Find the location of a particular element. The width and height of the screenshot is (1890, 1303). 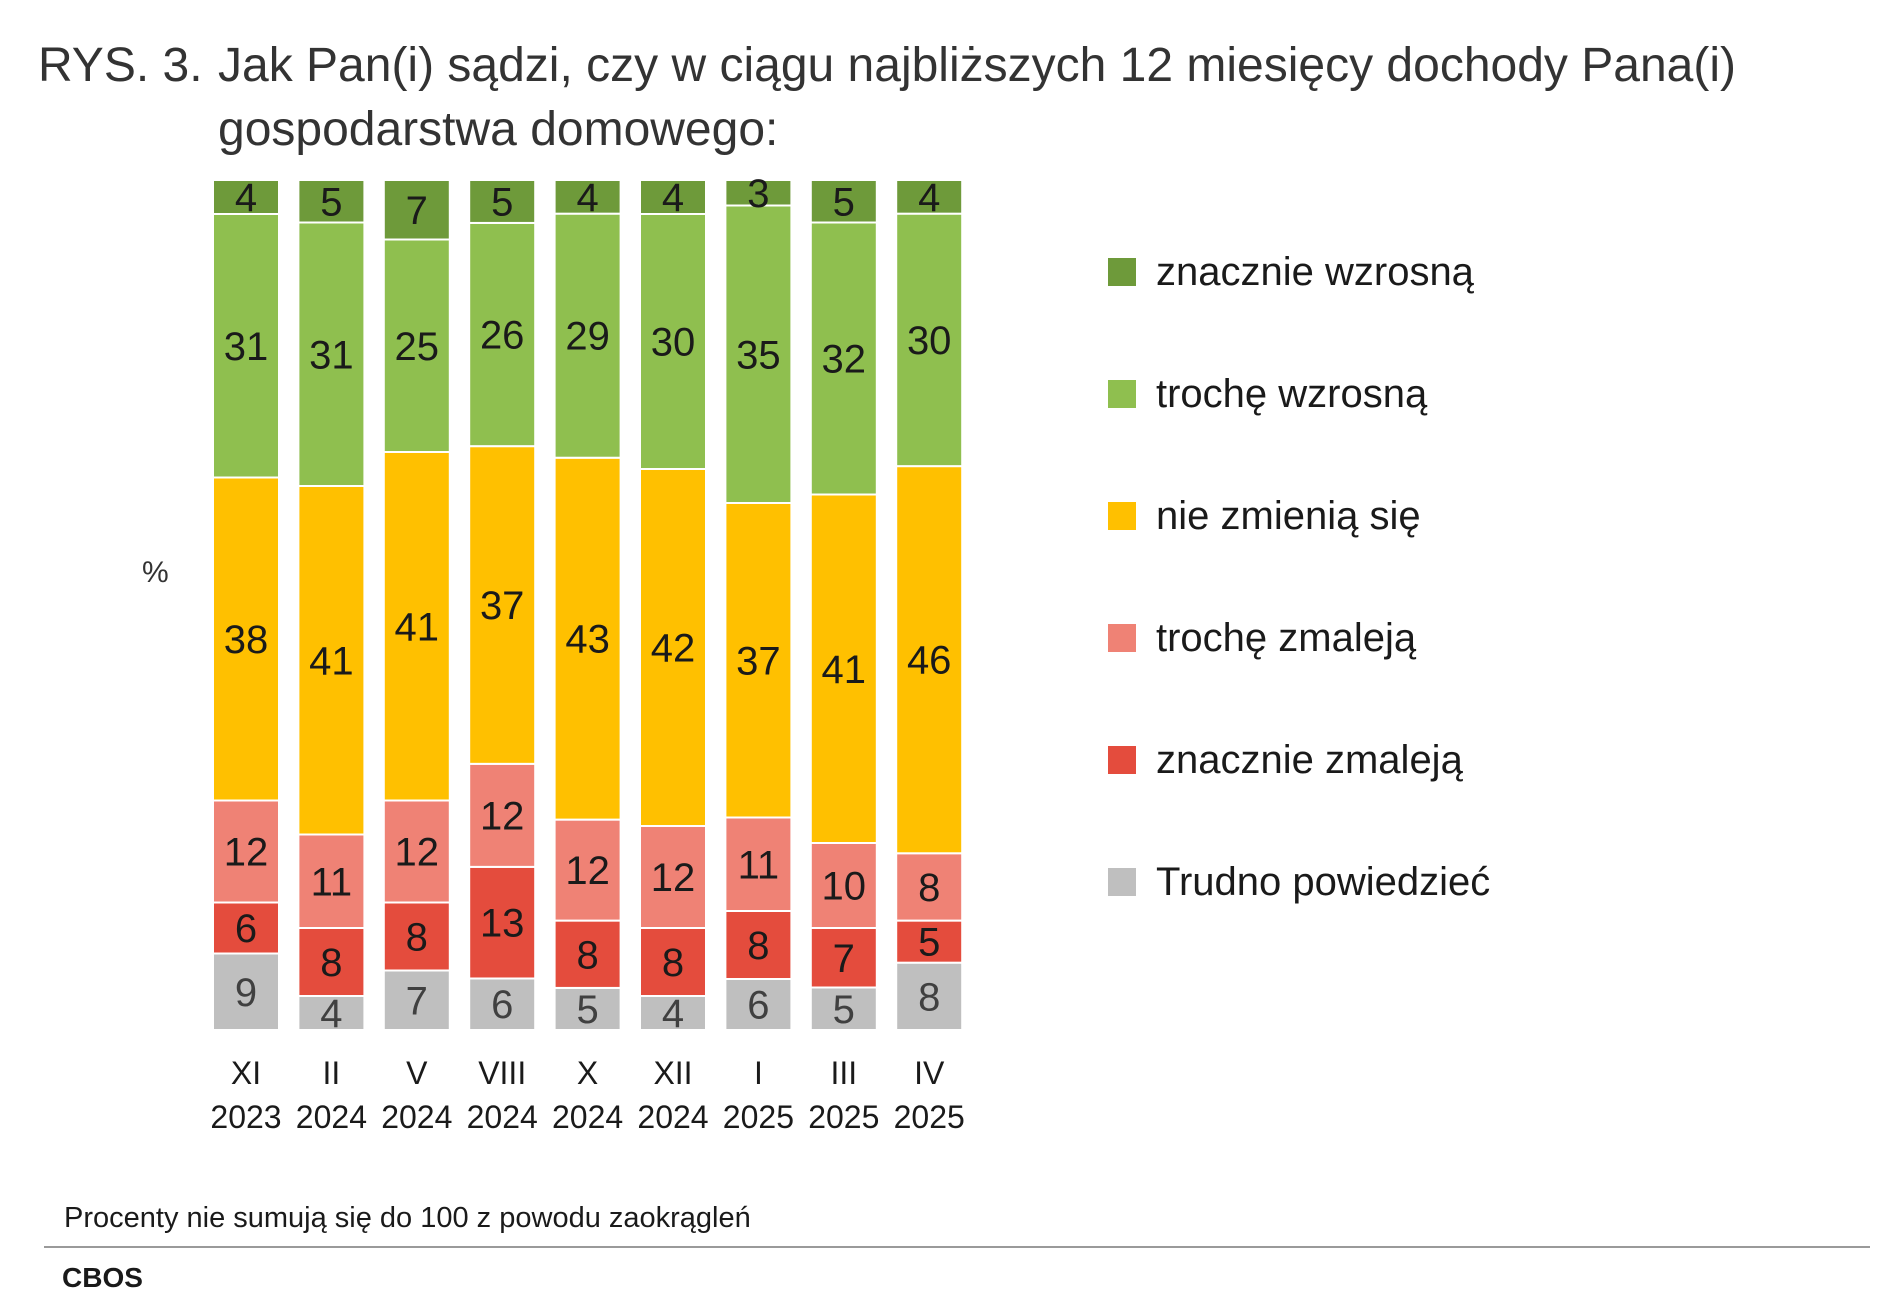

x-tick-label-7-line2: 2025 is located at coordinates (843, 1117).